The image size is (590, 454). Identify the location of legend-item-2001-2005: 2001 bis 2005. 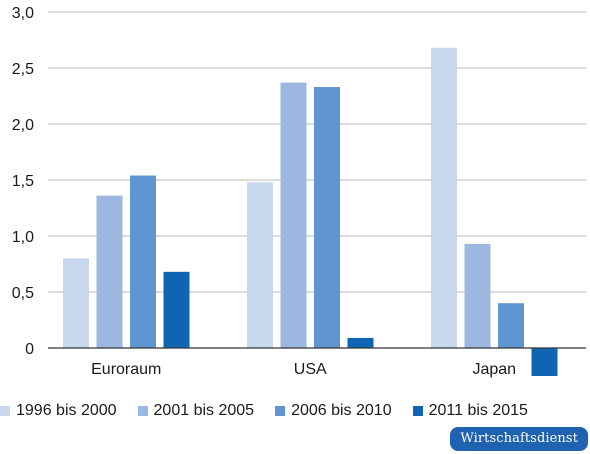
(196, 411).